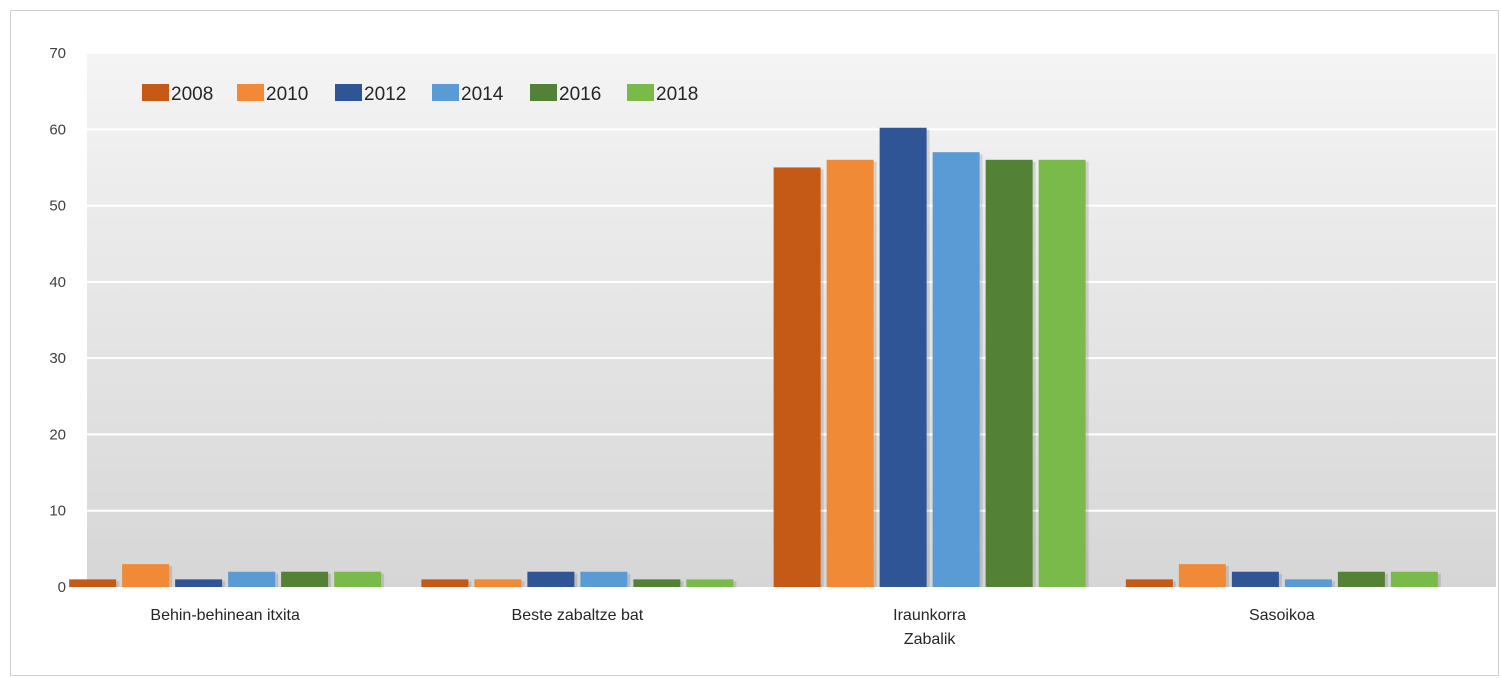 This screenshot has width=1501, height=678. Describe the element at coordinates (543, 92) in the screenshot. I see `legend-swatch-2016` at that location.